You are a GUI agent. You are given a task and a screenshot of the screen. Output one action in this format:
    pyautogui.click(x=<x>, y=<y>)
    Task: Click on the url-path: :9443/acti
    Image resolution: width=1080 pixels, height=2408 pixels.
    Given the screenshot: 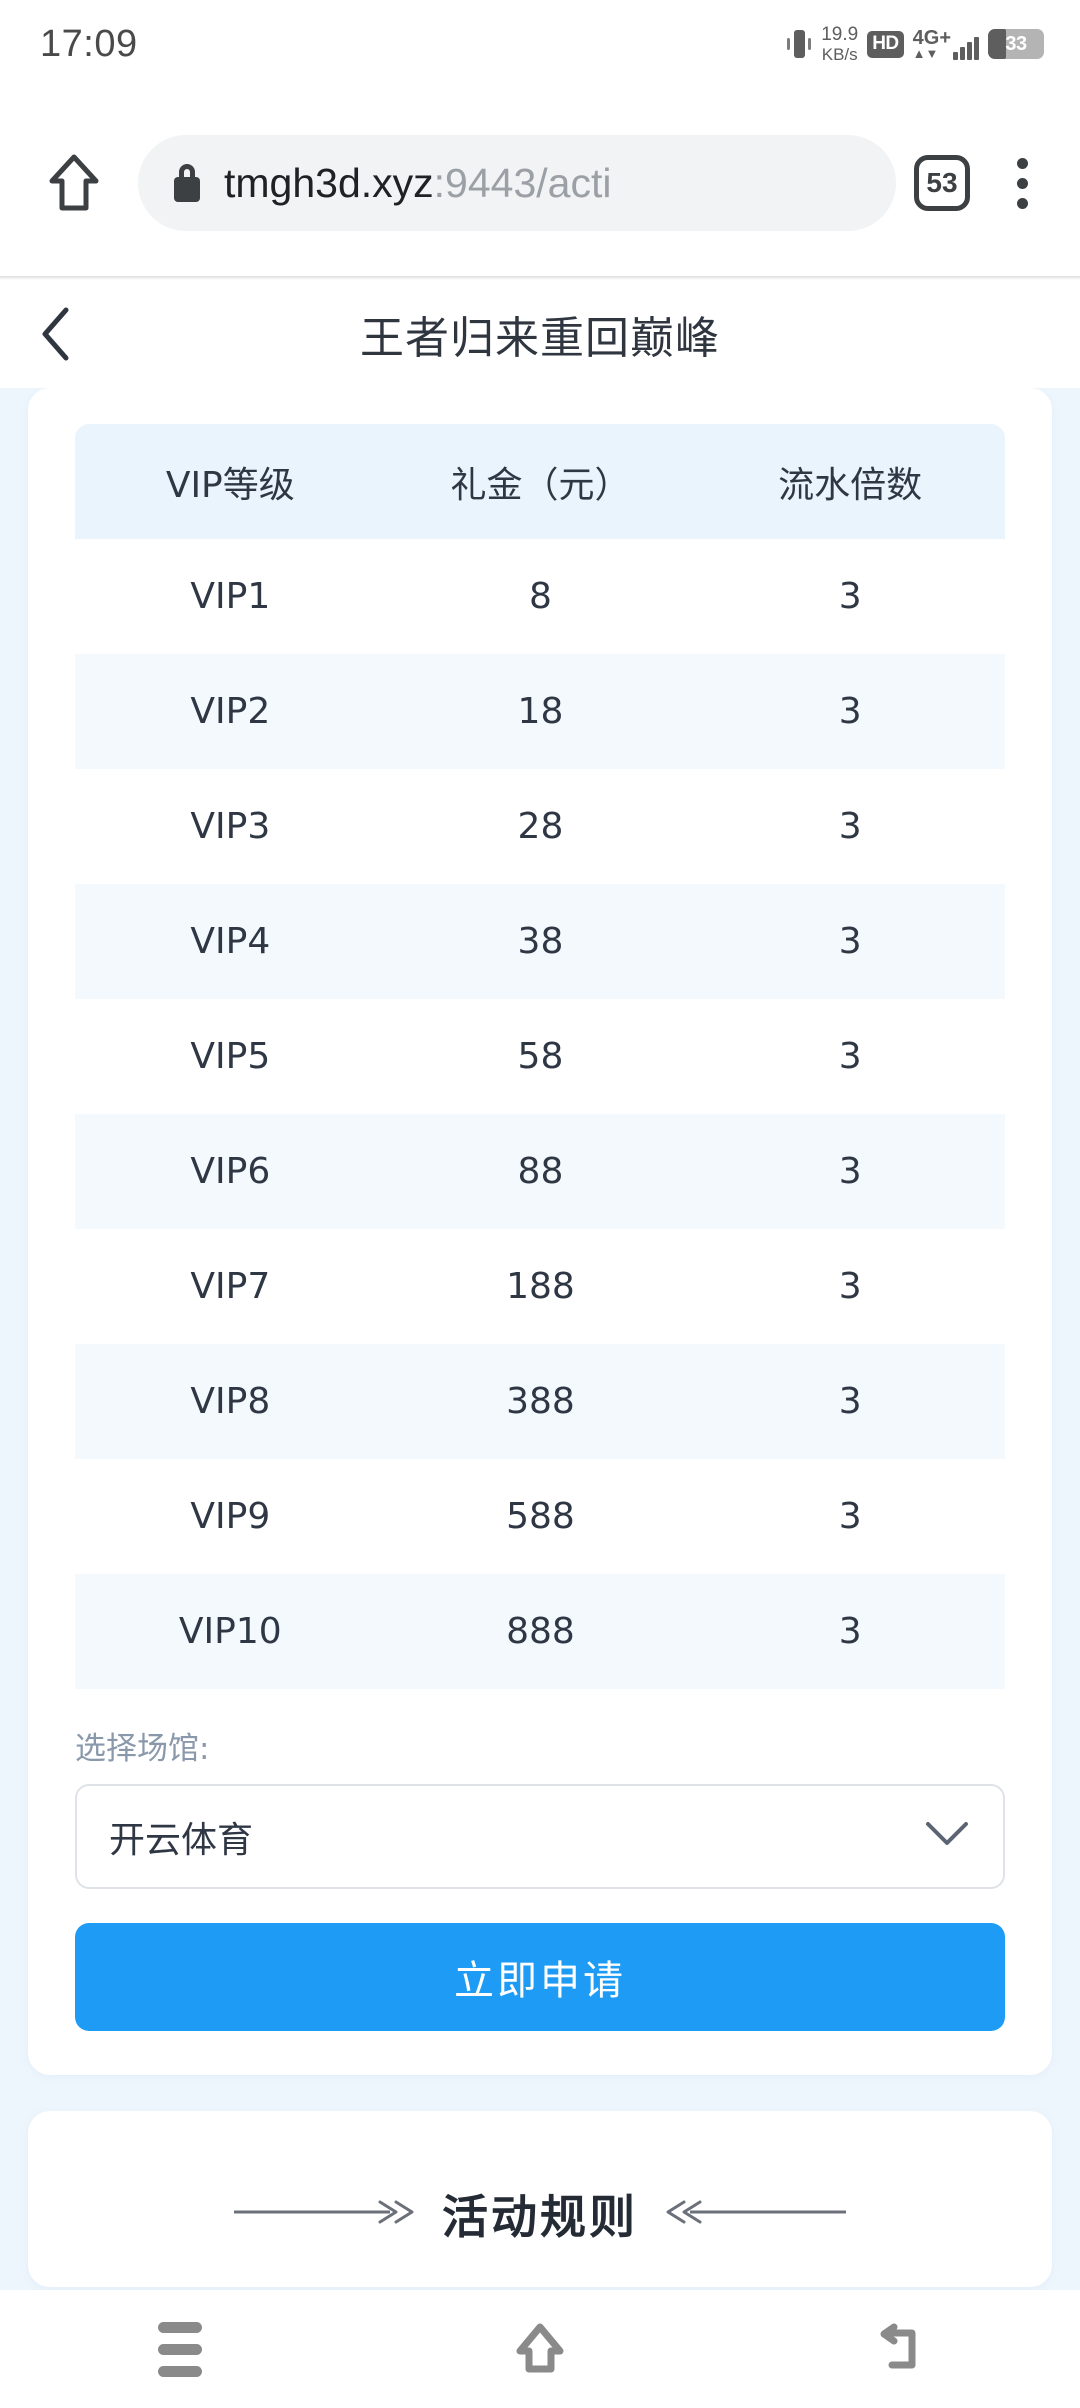 What is the action you would take?
    pyautogui.click(x=522, y=182)
    